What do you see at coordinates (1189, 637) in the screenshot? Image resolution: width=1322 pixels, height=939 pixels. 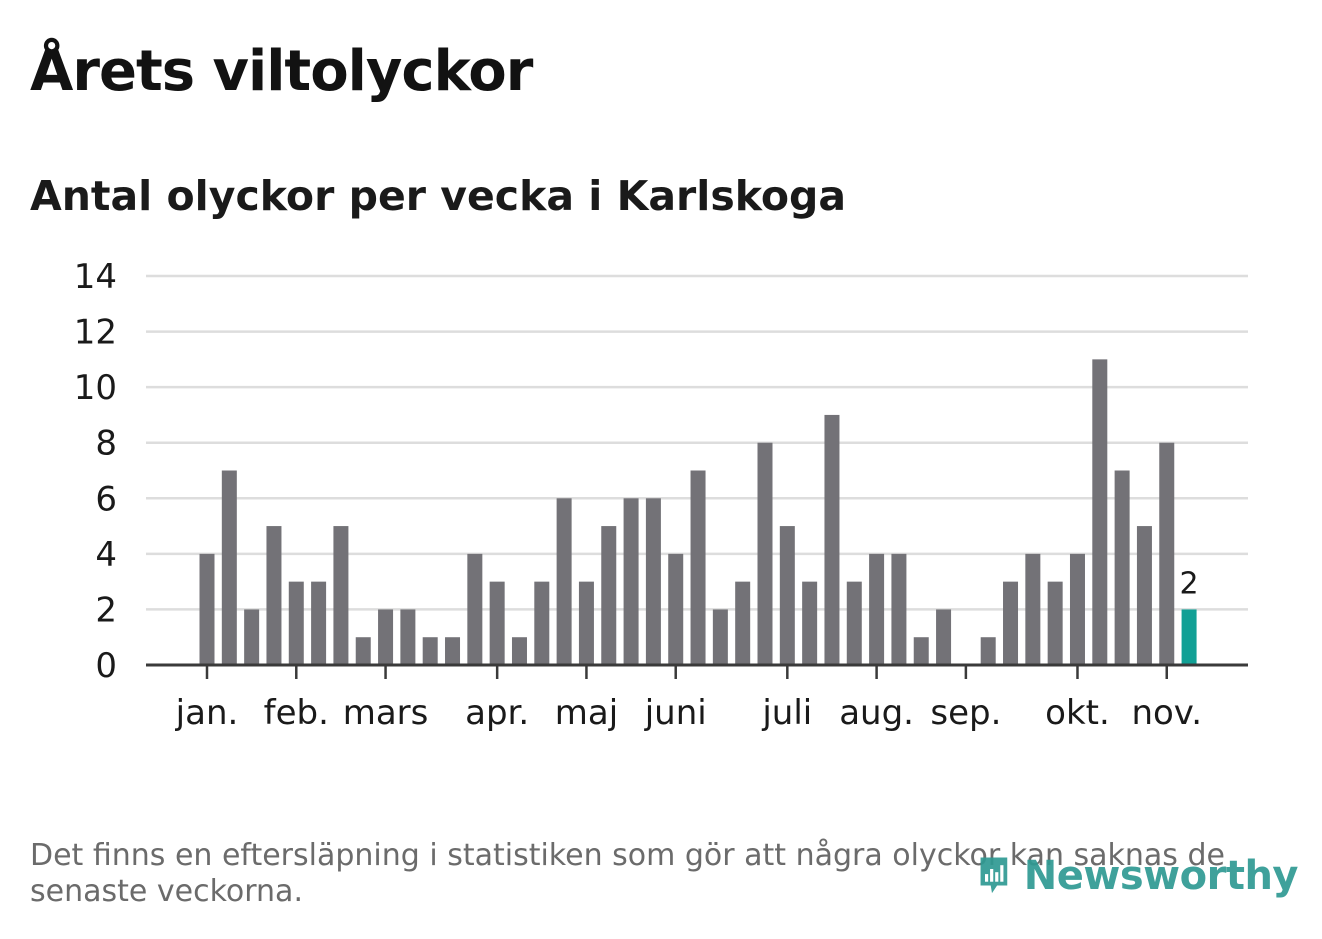 I see `bar-highlight` at bounding box center [1189, 637].